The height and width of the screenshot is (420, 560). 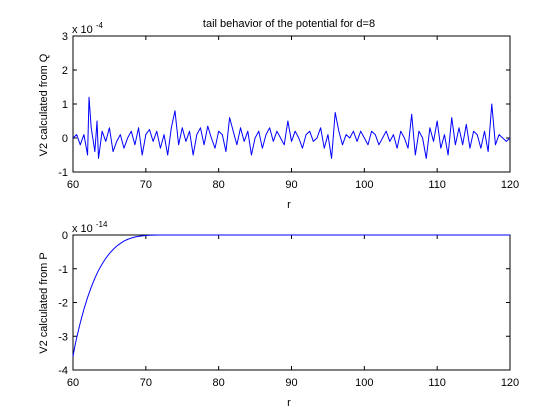 I want to click on y-tick-label: -2, so click(x=63, y=304).